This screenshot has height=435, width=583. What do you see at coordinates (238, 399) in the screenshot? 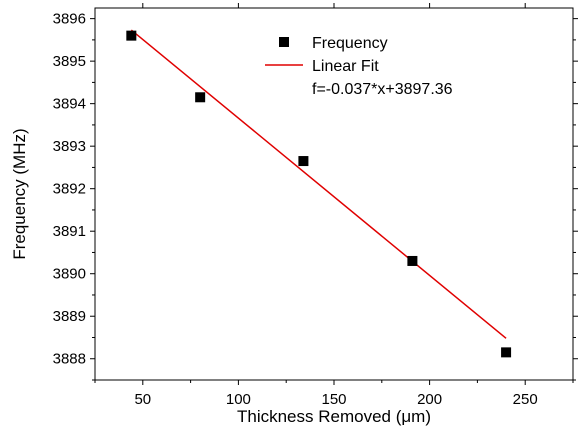
I see `x-tick-label: 100` at bounding box center [238, 399].